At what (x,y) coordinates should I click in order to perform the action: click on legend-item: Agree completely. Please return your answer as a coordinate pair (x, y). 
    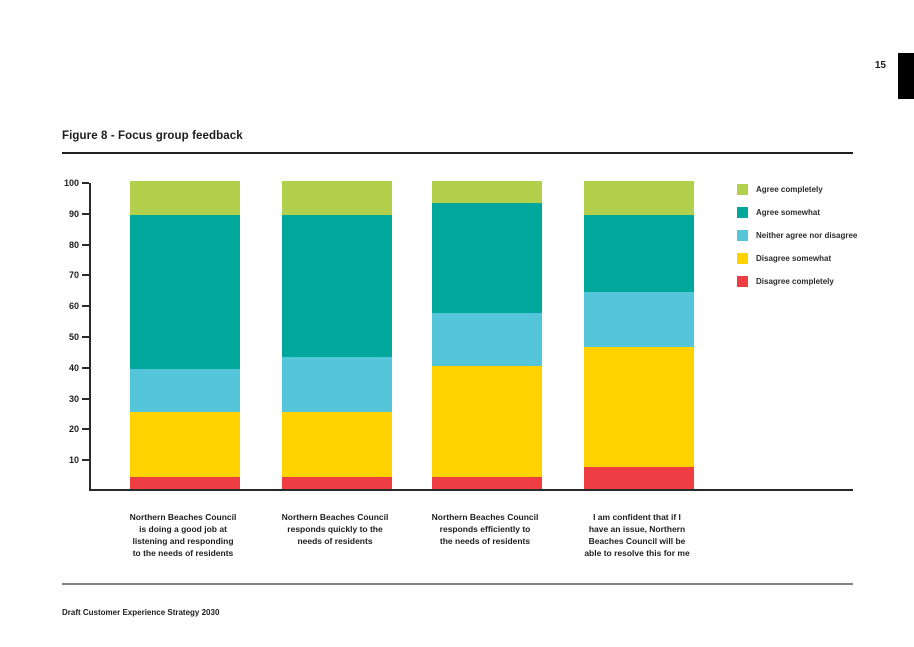
    Looking at the image, I should click on (797, 189).